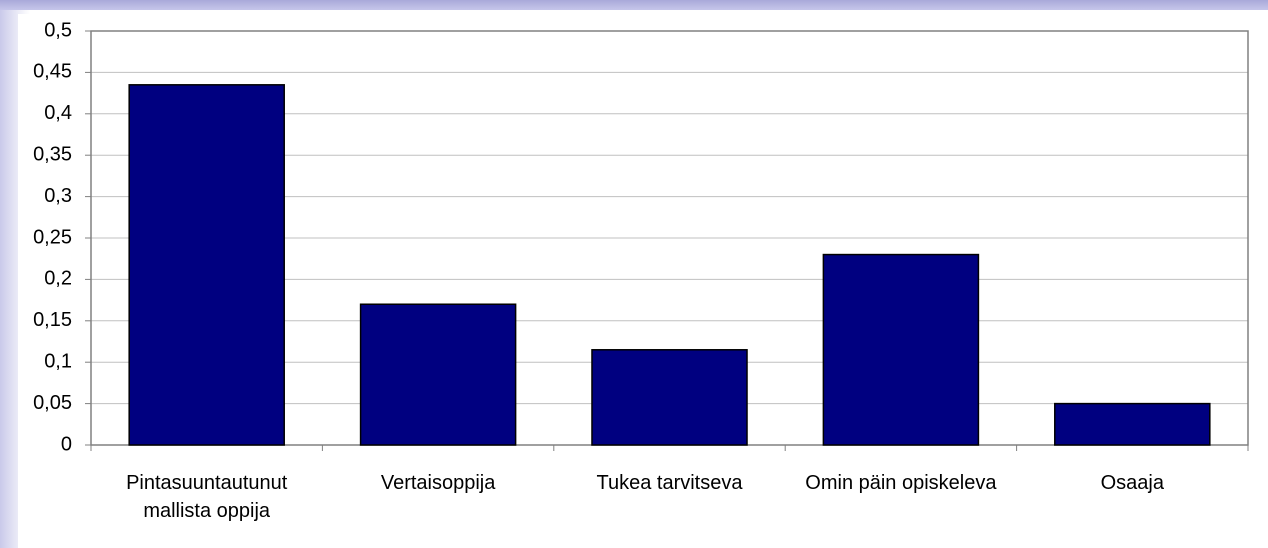  I want to click on top-bar, so click(634, 5).